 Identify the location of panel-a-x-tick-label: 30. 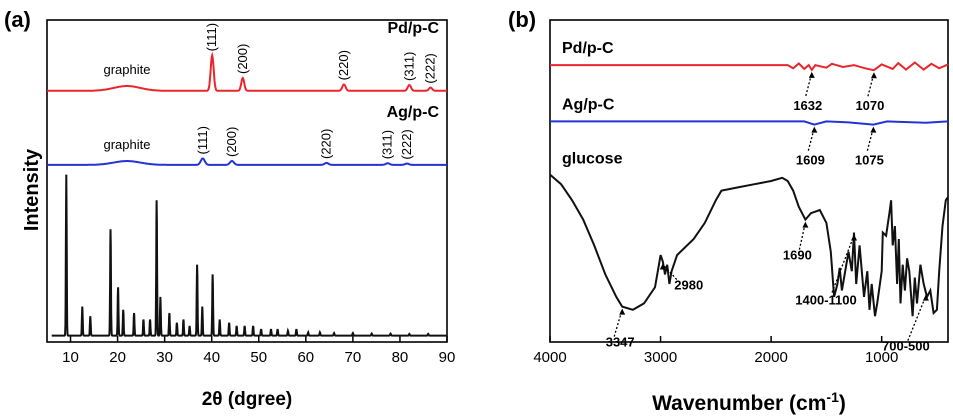
(164, 357).